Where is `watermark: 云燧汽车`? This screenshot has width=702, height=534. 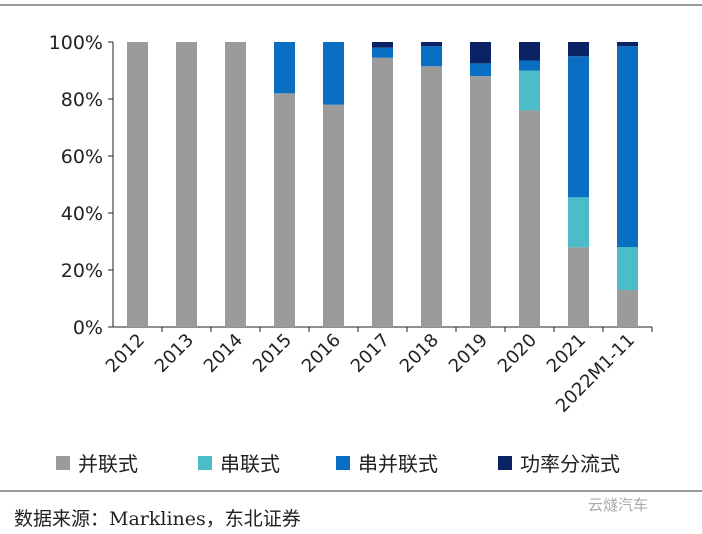
watermark: 云燧汽车 is located at coordinates (618, 505).